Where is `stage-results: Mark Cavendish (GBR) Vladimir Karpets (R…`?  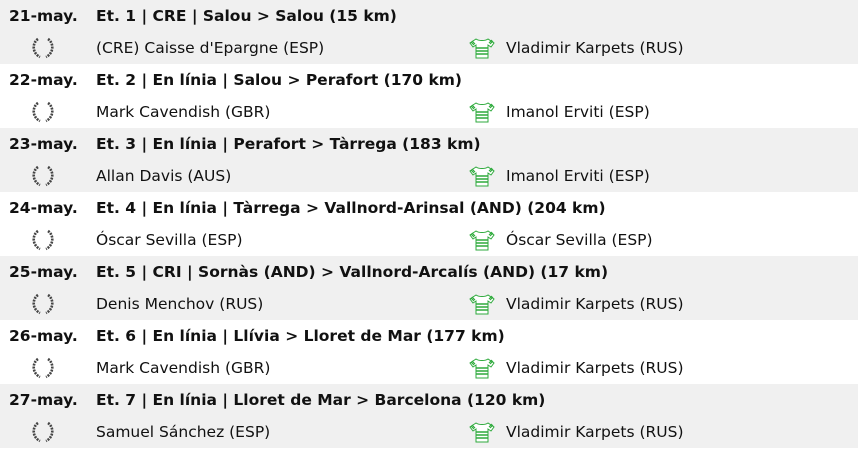
stage-results: Mark Cavendish (GBR) Vladimir Karpets (R… is located at coordinates (429, 368).